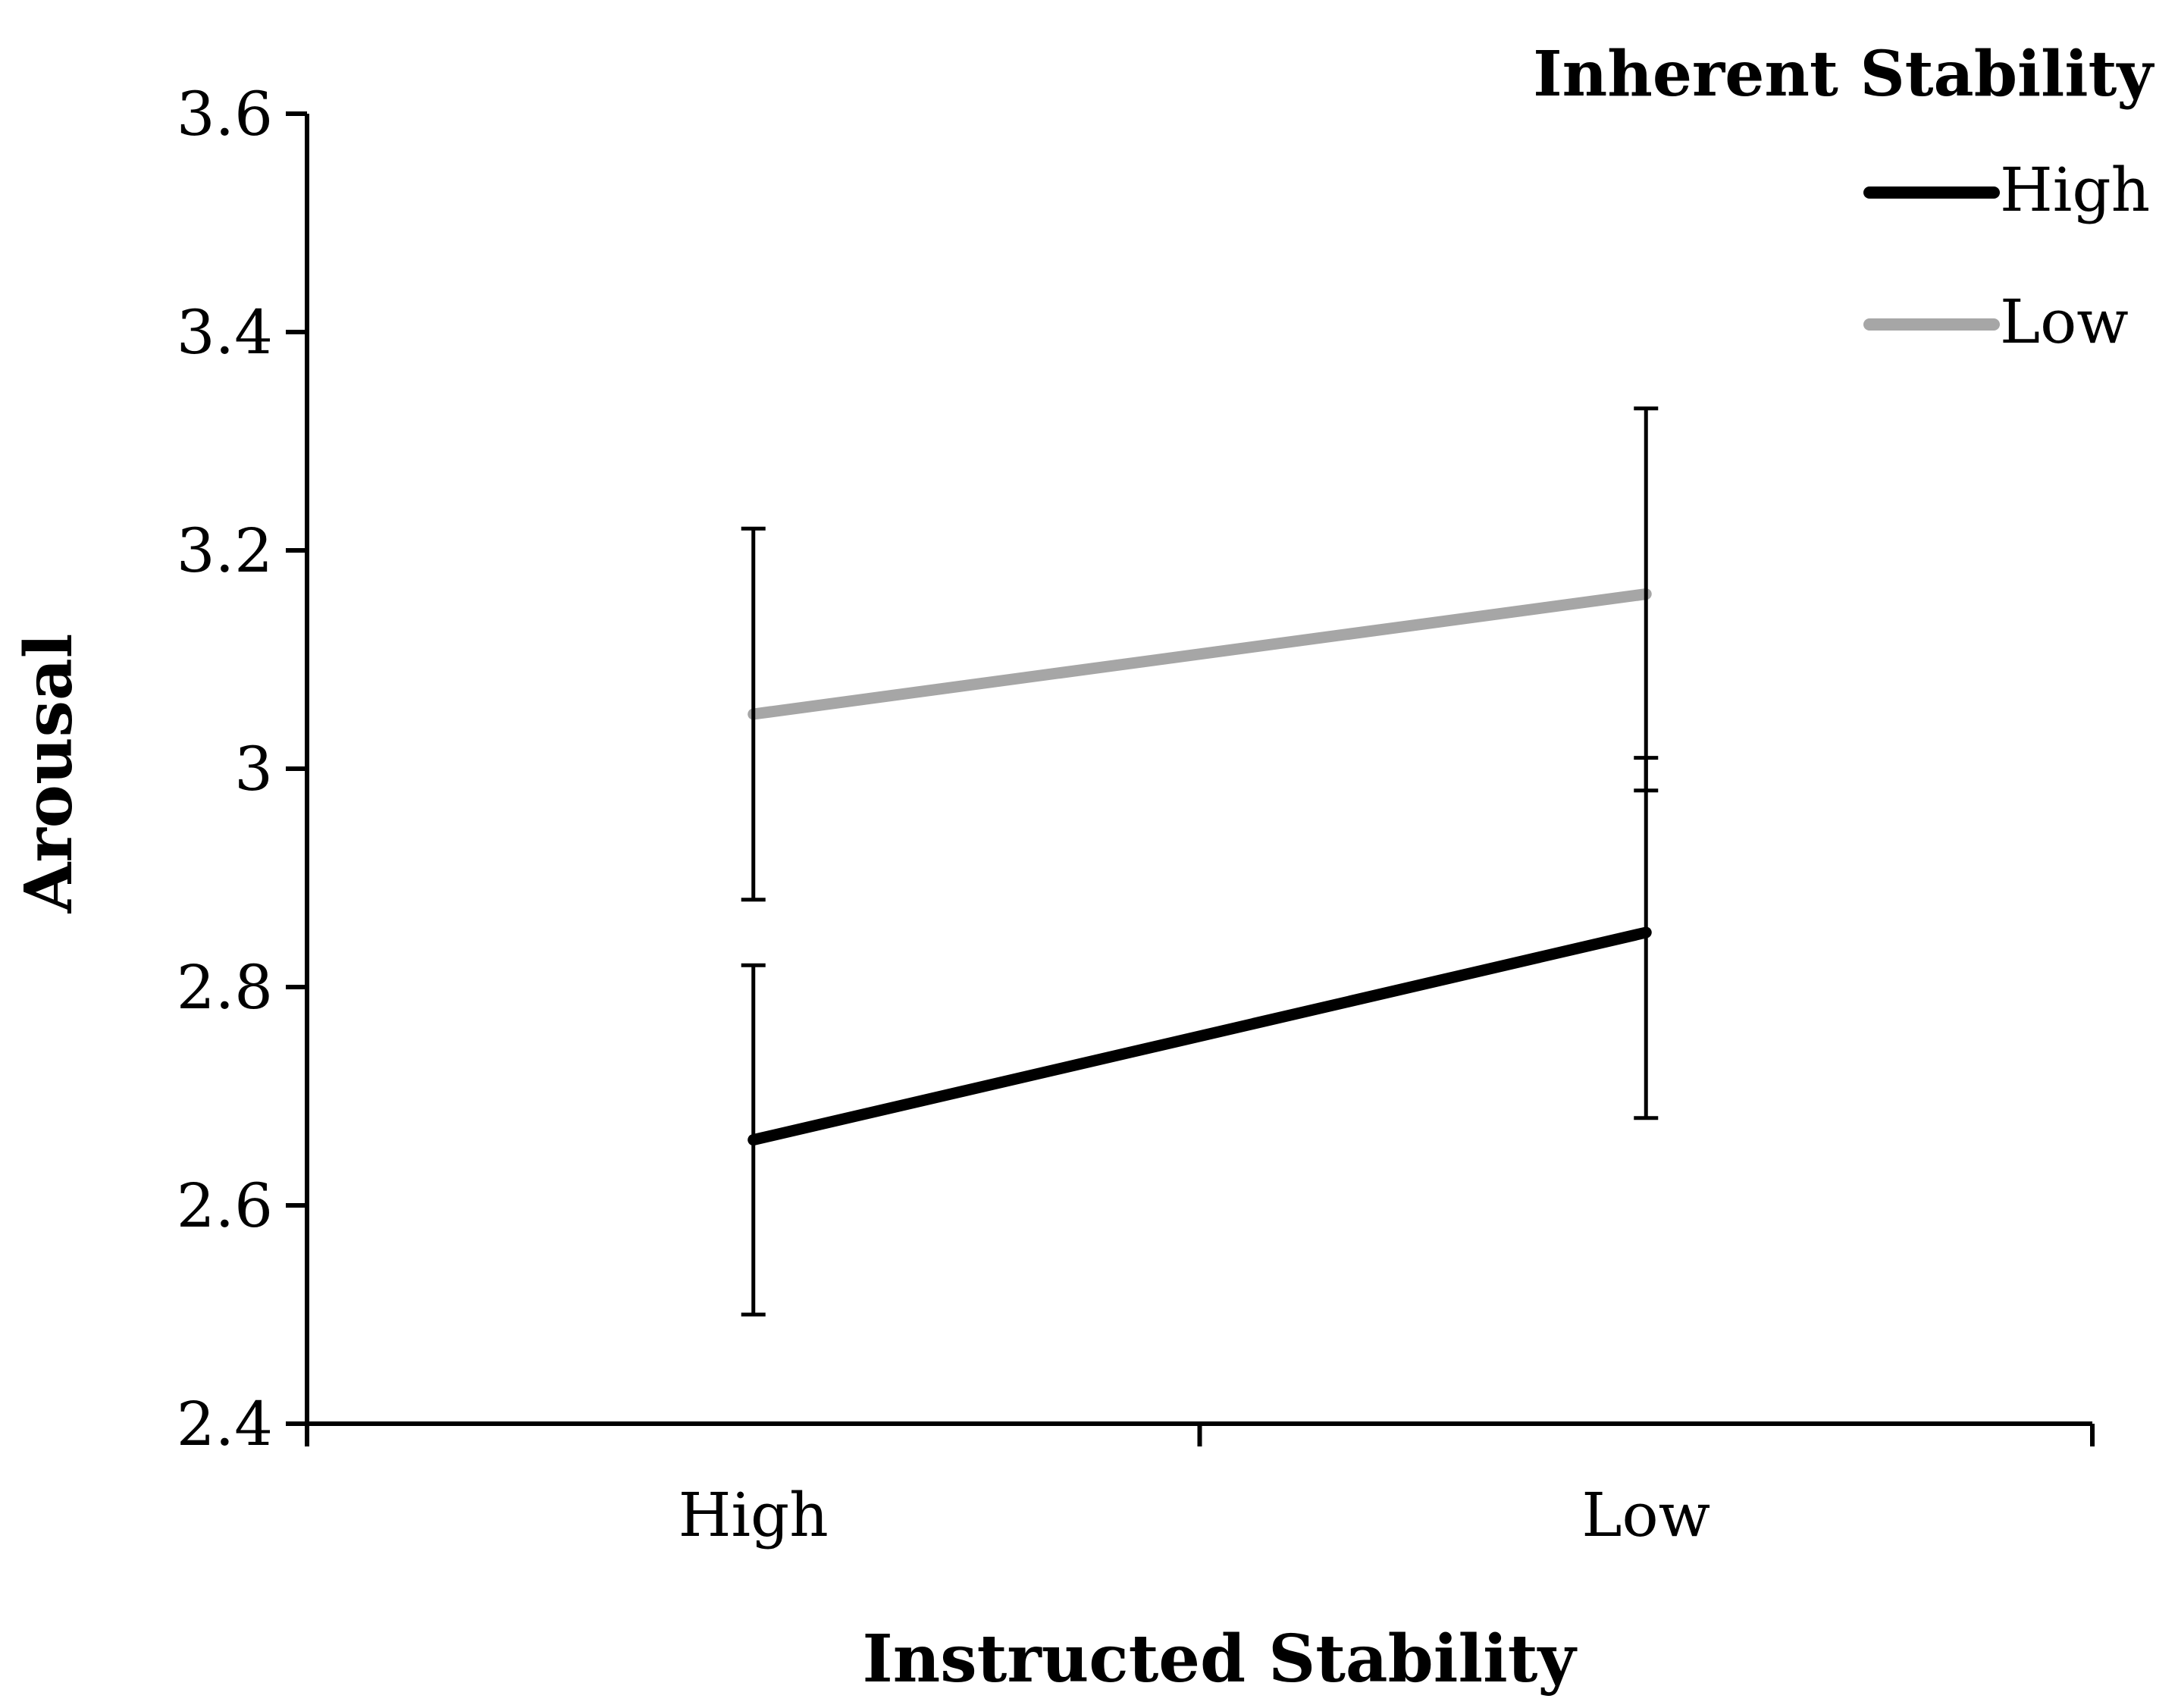  I want to click on series-line-low, so click(1199, 654).